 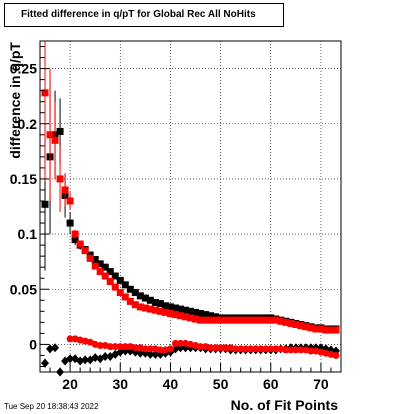 What do you see at coordinates (51, 406) in the screenshot?
I see `timestamp: Tue Sep 20 18:38:43 2022` at bounding box center [51, 406].